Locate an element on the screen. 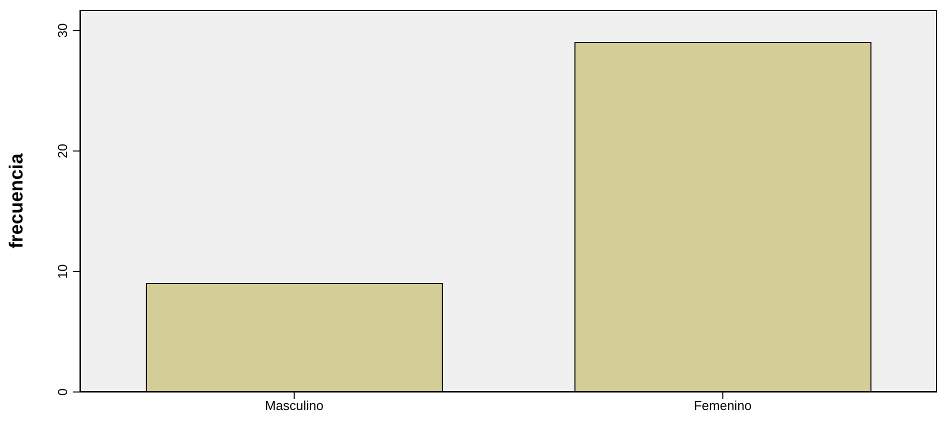 This screenshot has width=945, height=431. y-tick-label: 30 is located at coordinates (62, 30).